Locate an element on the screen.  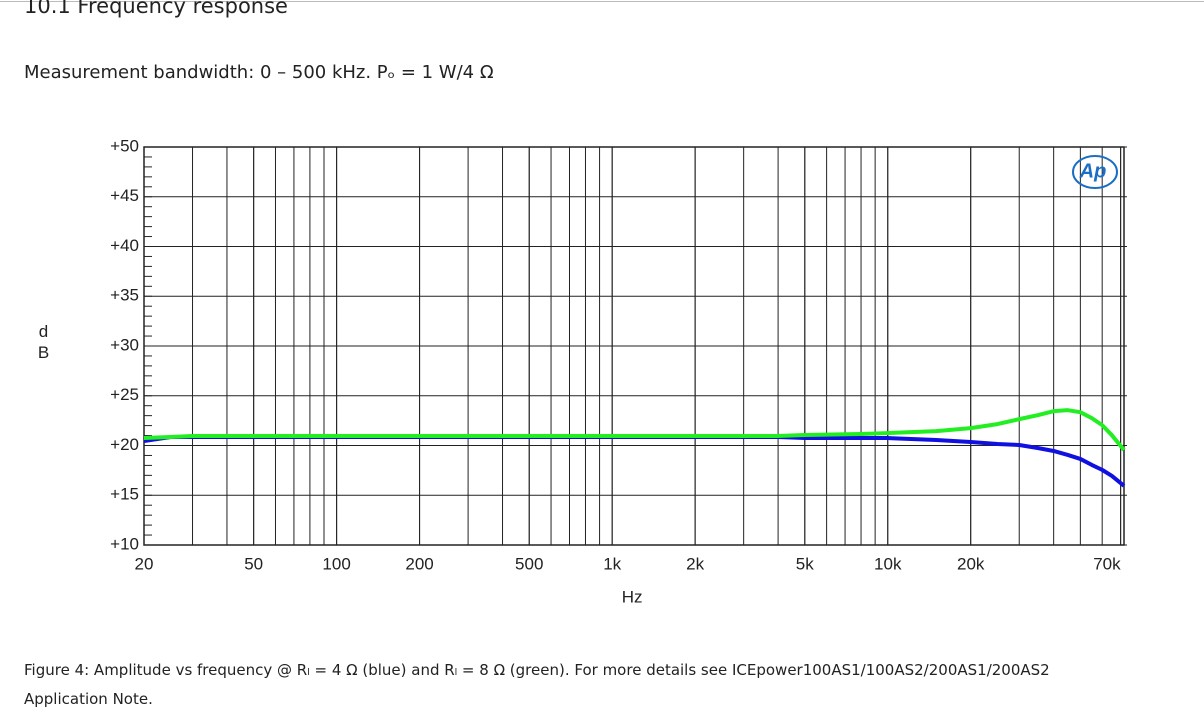
y-tick-label: +35 is located at coordinates (124, 295).